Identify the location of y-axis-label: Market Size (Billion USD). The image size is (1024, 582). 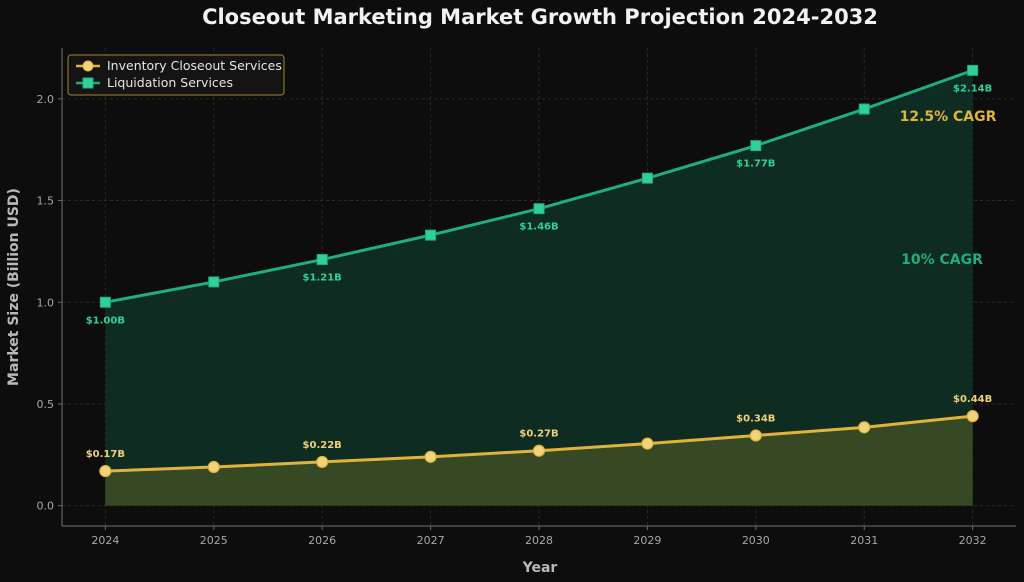
(14, 287).